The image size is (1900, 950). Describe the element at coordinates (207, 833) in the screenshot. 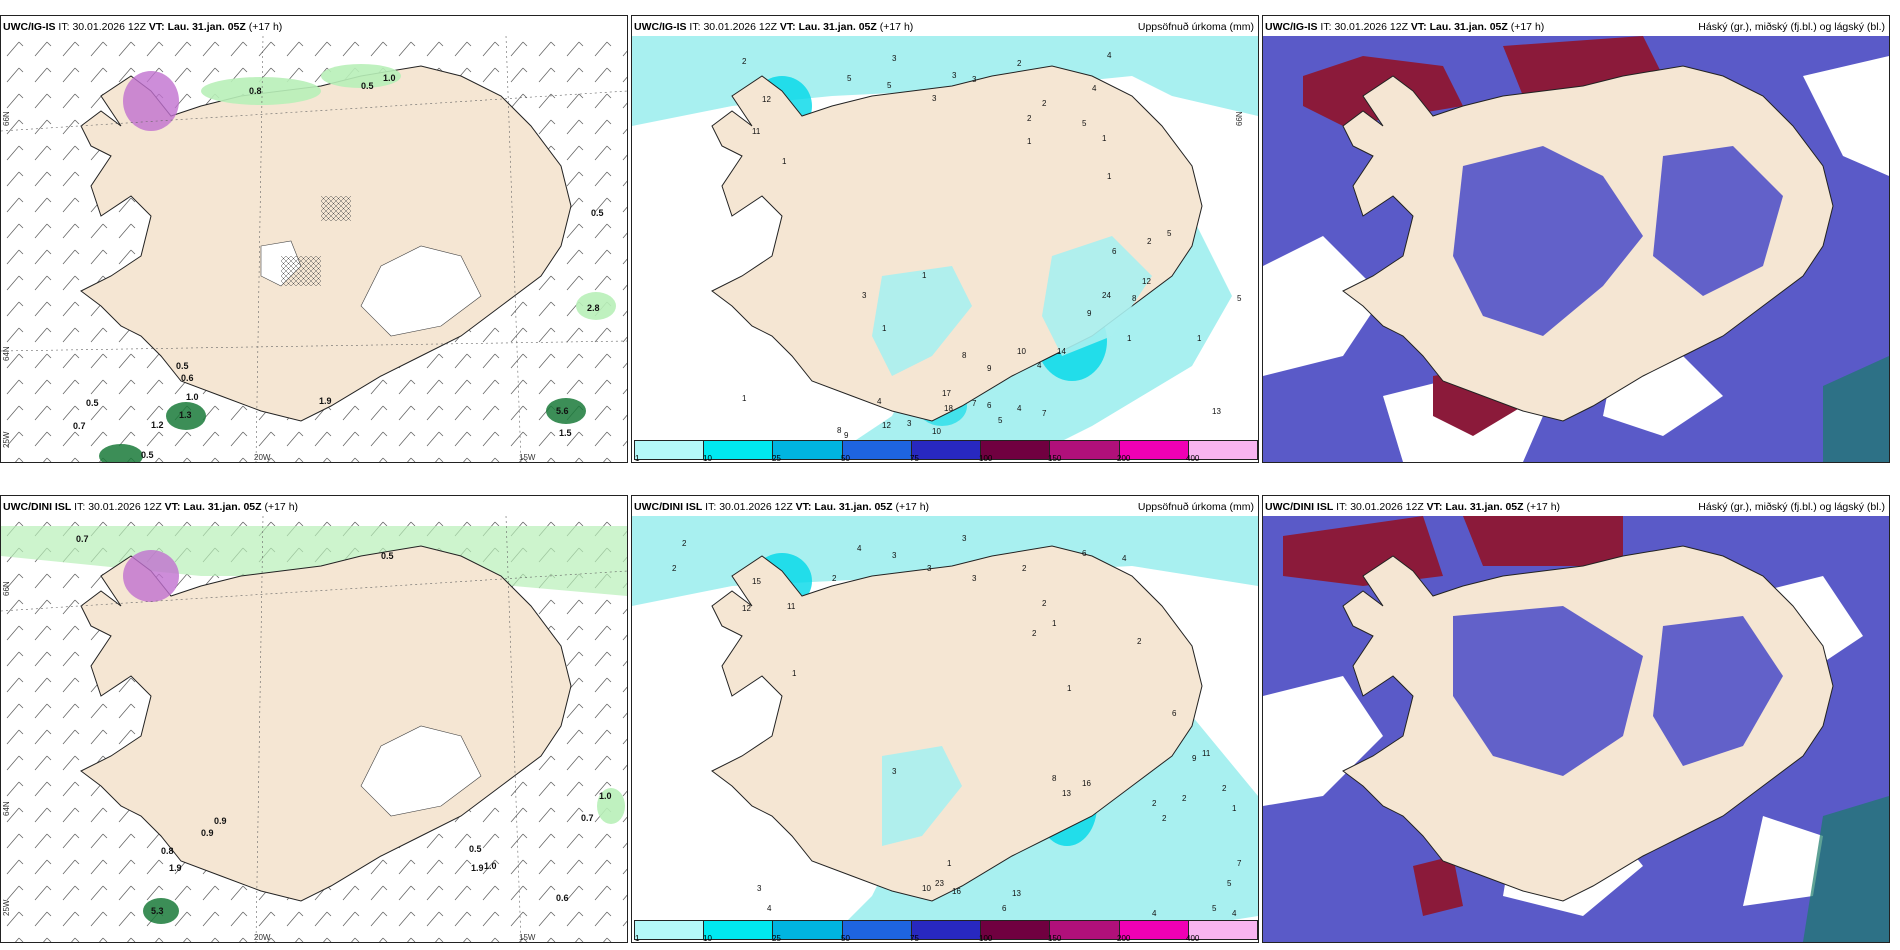

I see `precip-label: 0.9` at that location.